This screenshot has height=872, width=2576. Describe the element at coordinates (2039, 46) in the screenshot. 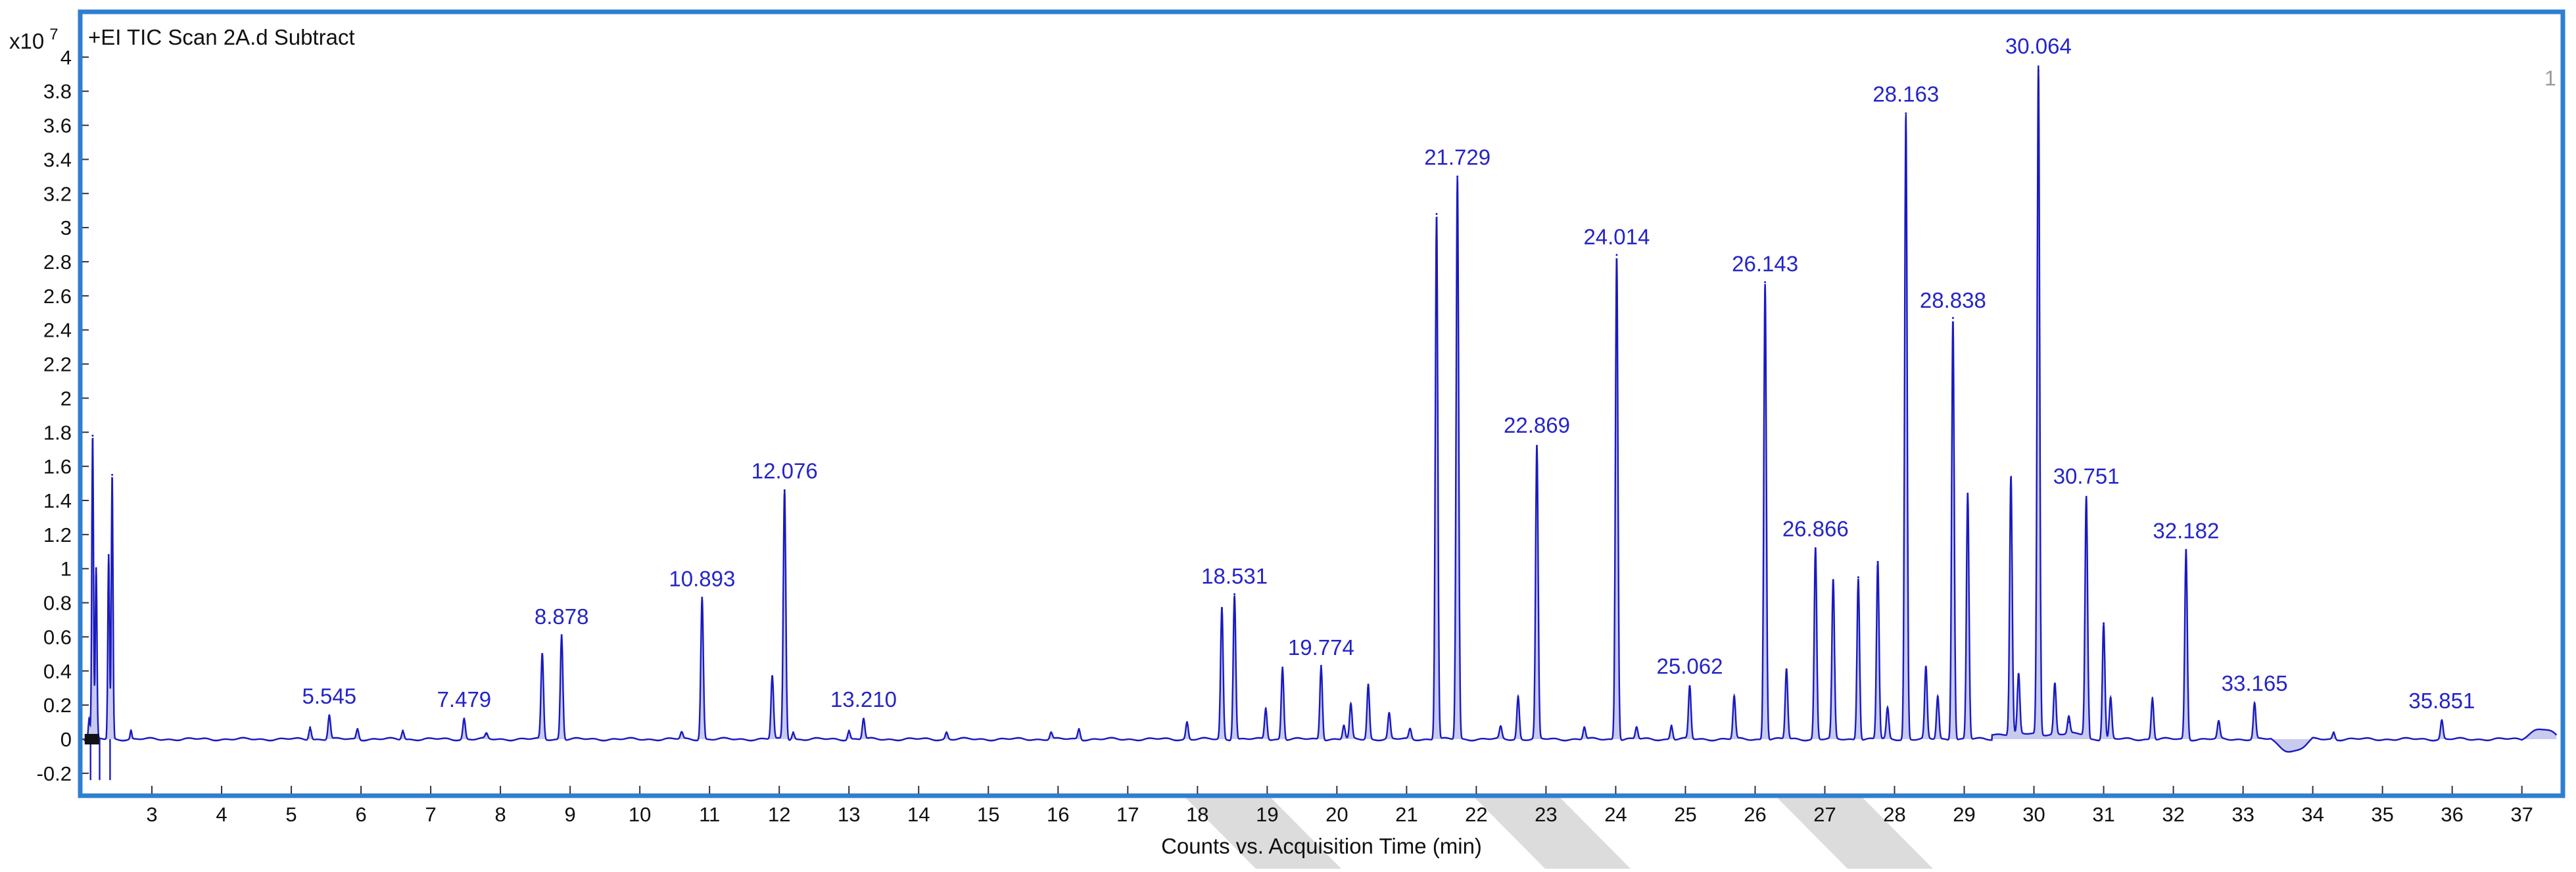

I see `peak-label: 30.064` at that location.